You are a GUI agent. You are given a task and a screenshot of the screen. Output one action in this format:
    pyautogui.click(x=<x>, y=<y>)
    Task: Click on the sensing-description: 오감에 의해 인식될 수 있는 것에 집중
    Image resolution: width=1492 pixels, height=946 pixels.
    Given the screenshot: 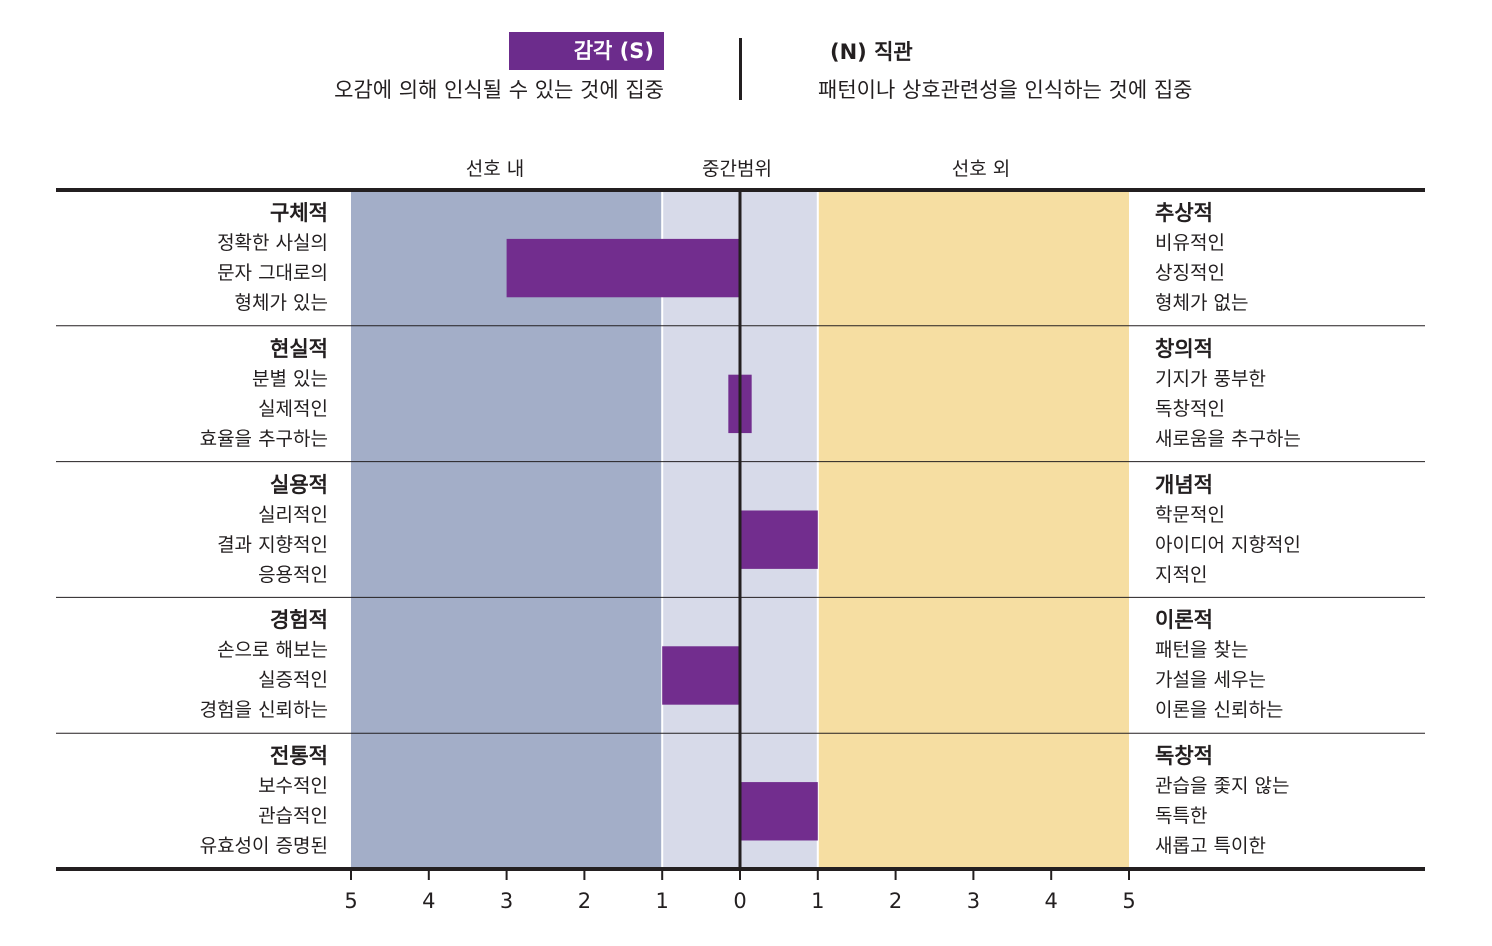 What is the action you would take?
    pyautogui.click(x=499, y=90)
    